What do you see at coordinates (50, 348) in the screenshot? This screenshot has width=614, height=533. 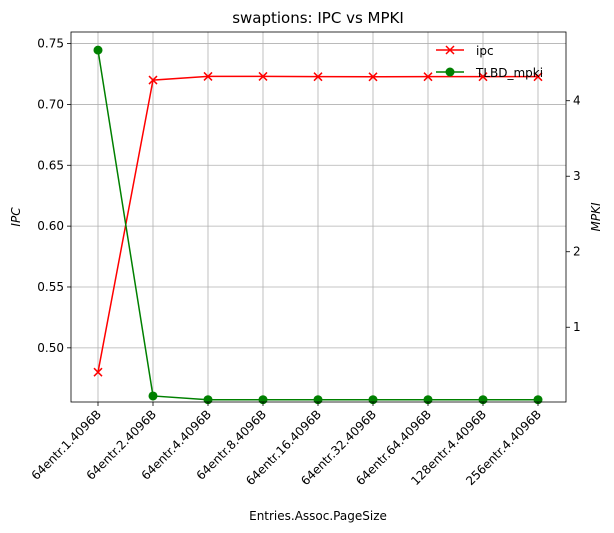 I see `left-y-tick-label: 0.50` at bounding box center [50, 348].